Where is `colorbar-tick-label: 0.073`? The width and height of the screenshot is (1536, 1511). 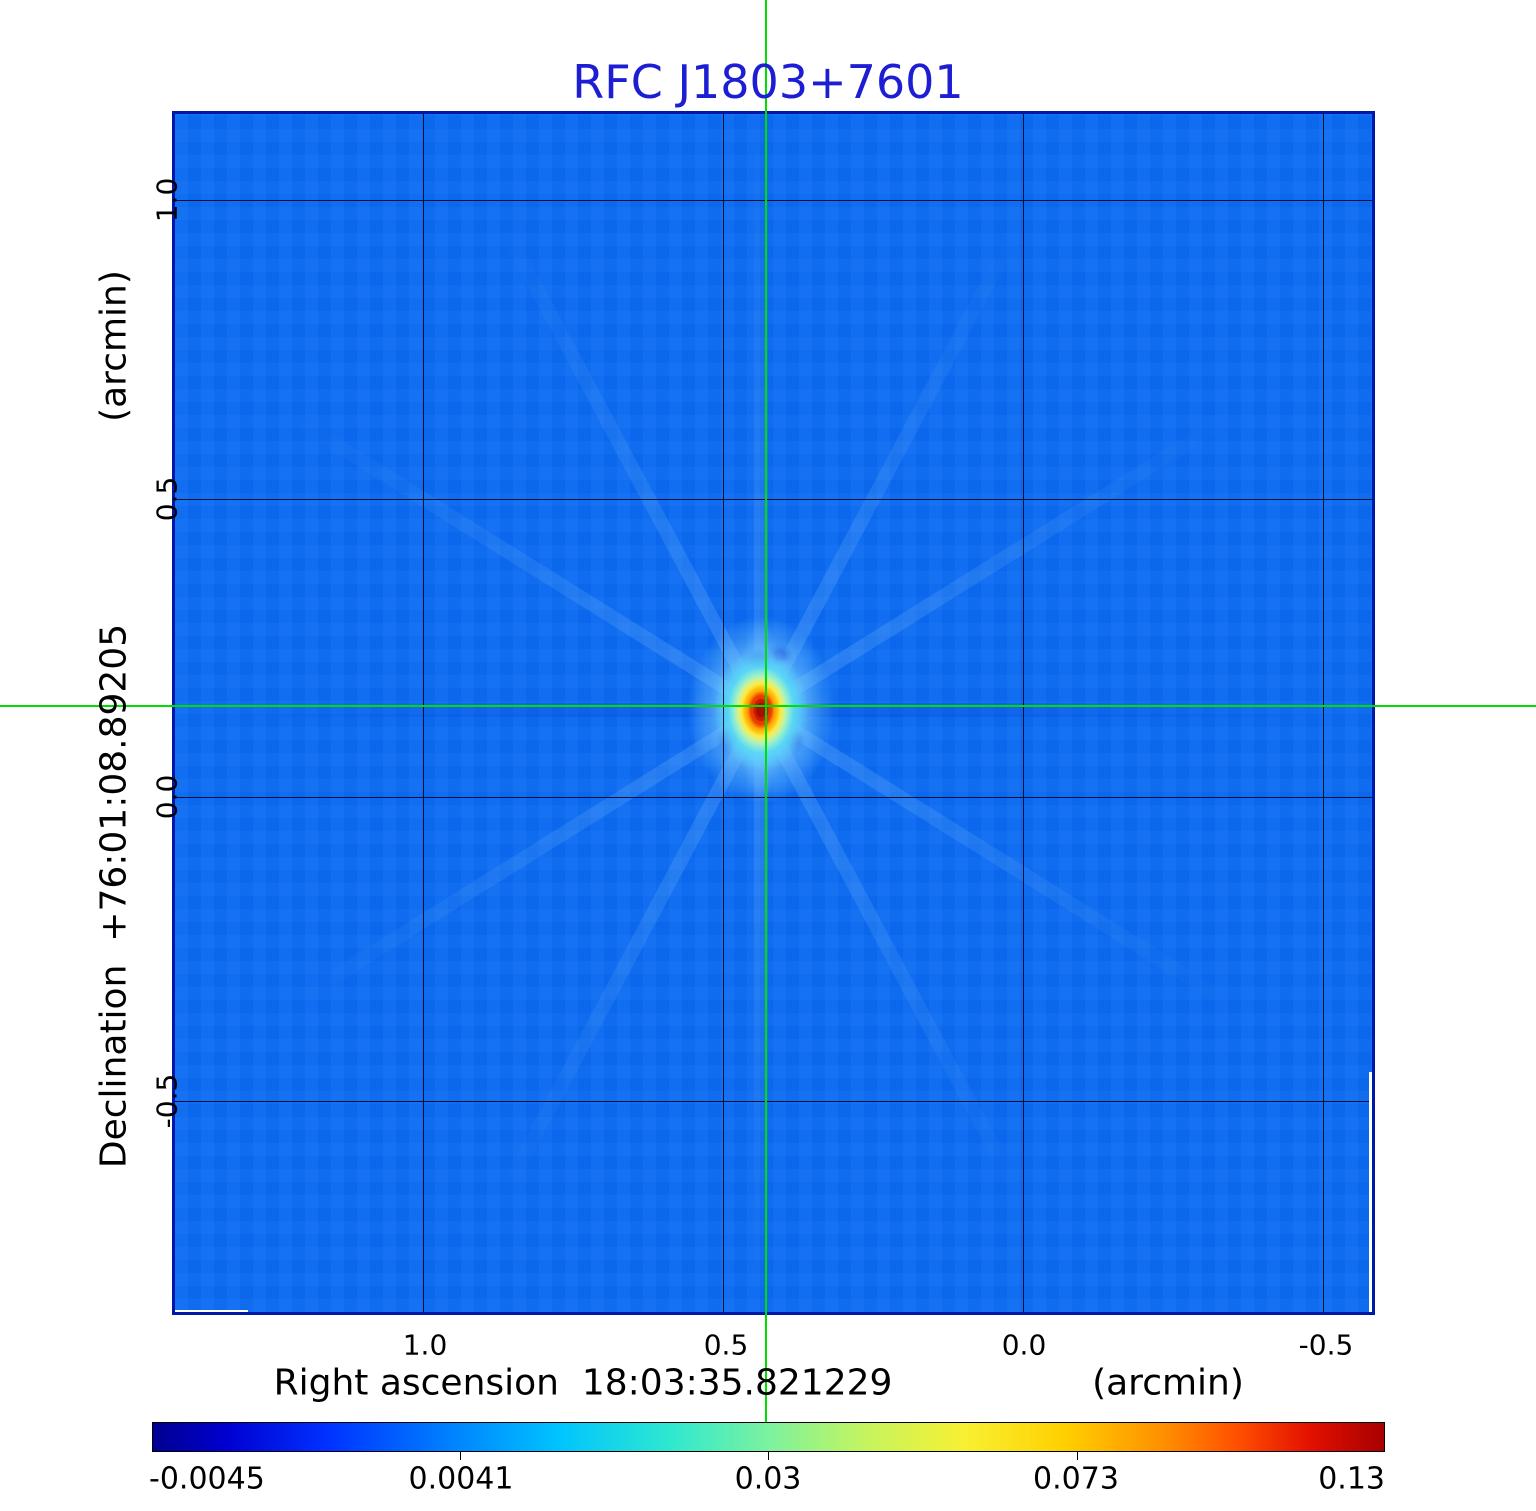
colorbar-tick-label: 0.073 is located at coordinates (1076, 1479).